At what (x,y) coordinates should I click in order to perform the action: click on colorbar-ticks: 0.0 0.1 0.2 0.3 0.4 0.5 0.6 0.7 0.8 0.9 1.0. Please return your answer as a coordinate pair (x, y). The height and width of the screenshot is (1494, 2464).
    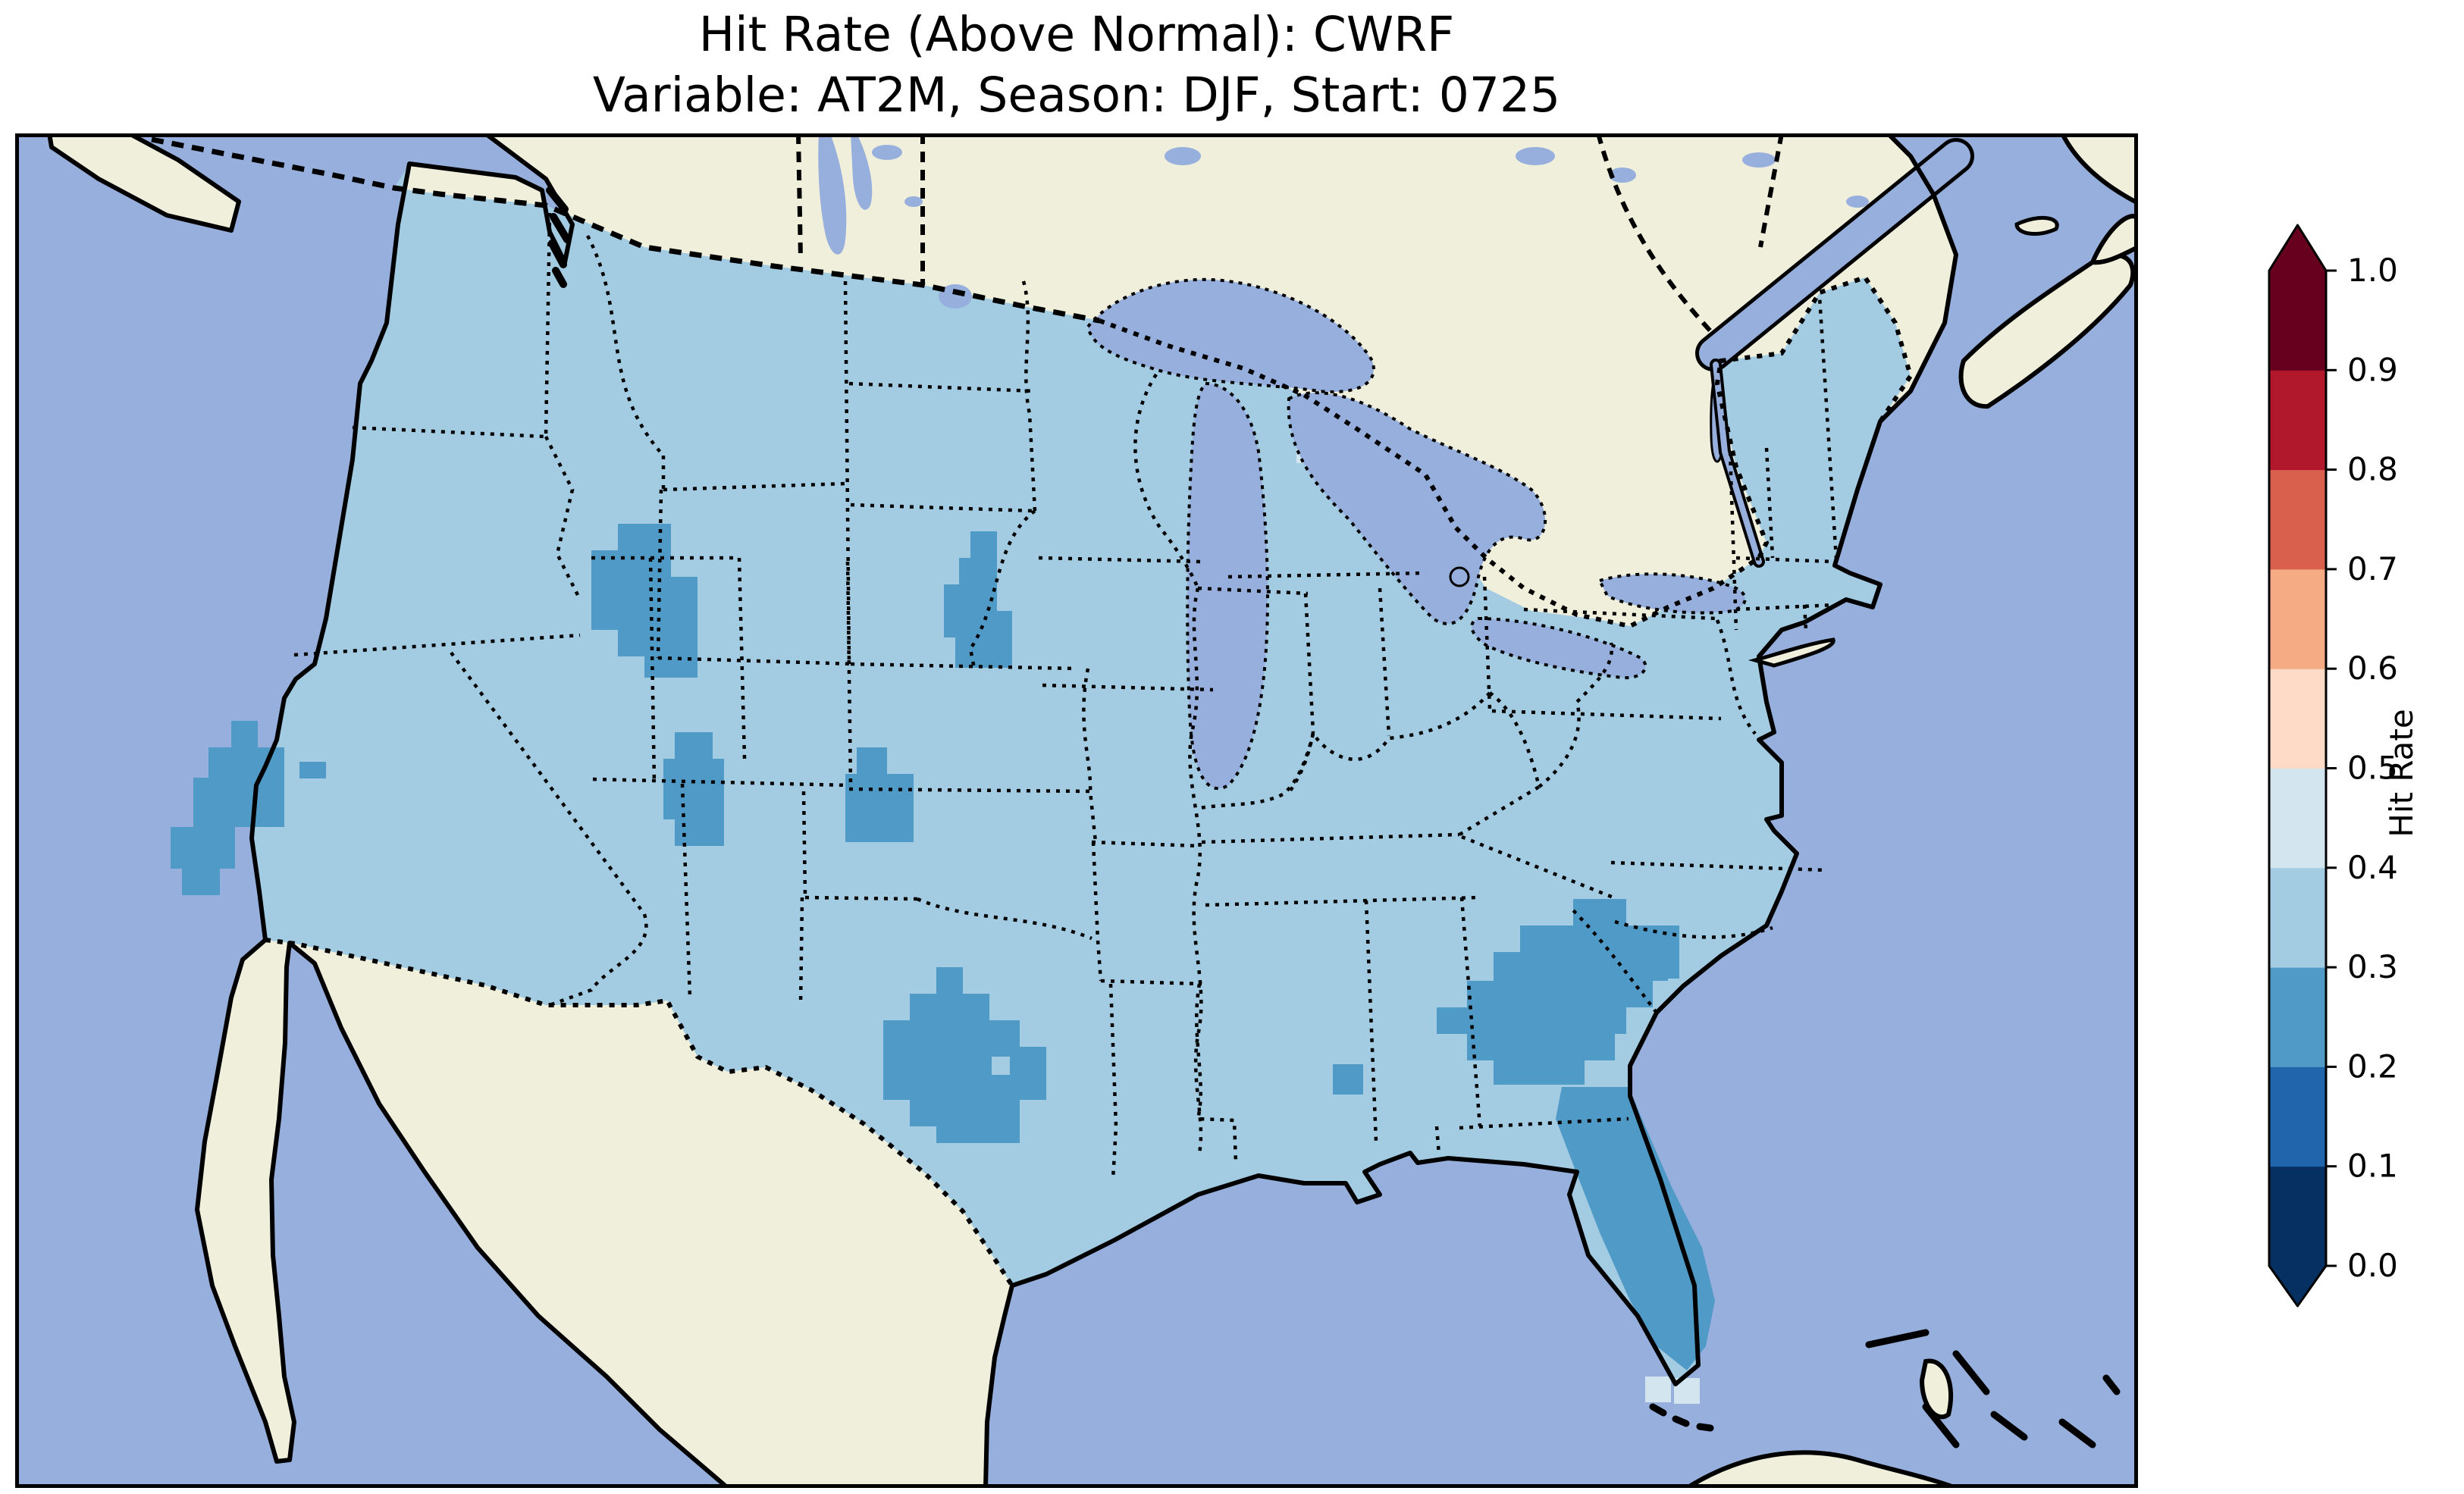
    Looking at the image, I should click on (2362, 768).